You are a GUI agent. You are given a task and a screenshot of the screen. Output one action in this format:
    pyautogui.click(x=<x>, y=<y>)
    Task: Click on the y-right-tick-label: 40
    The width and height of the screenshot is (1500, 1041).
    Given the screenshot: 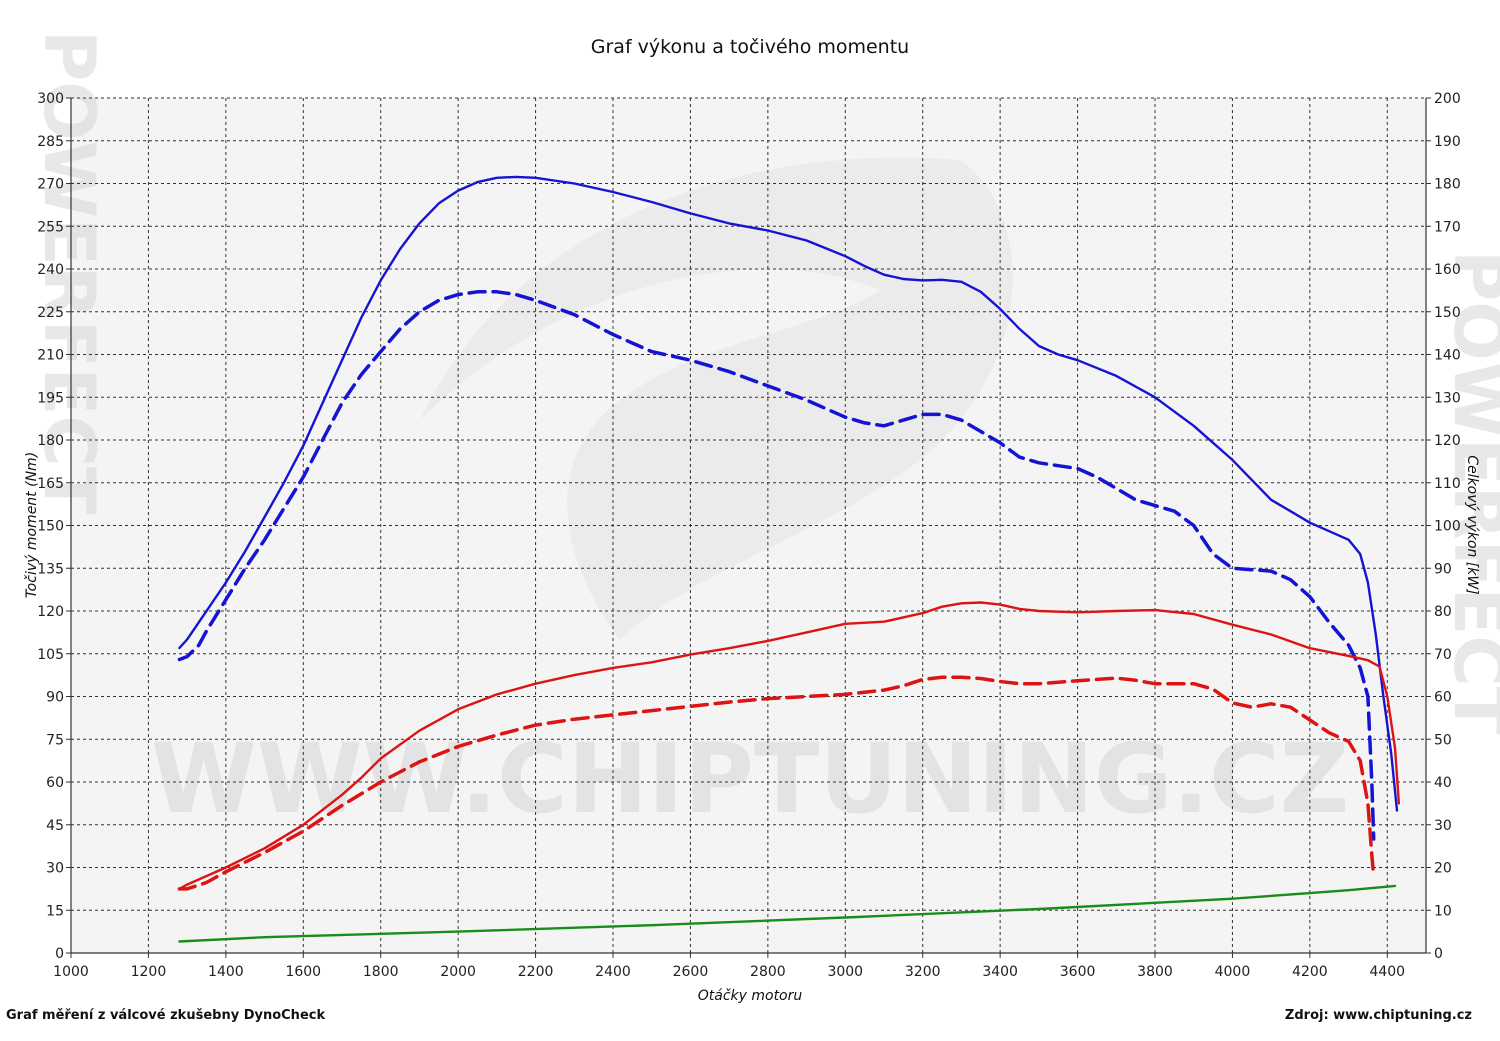 What is the action you would take?
    pyautogui.click(x=1443, y=783)
    